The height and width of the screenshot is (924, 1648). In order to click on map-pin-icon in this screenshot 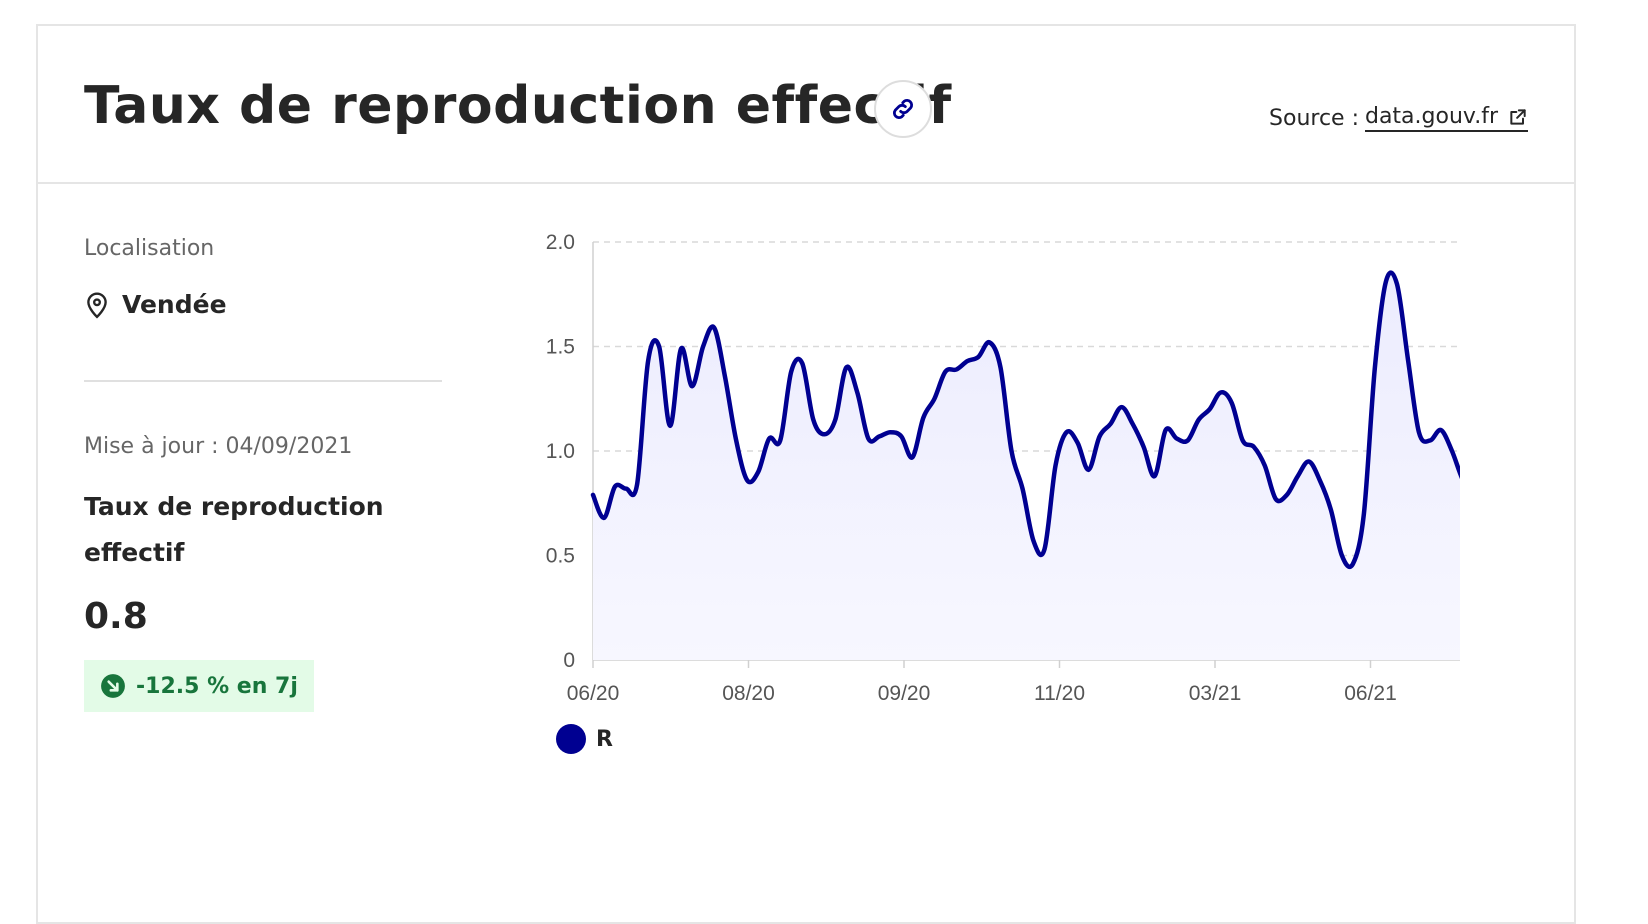, I will do `click(103, 305)`.